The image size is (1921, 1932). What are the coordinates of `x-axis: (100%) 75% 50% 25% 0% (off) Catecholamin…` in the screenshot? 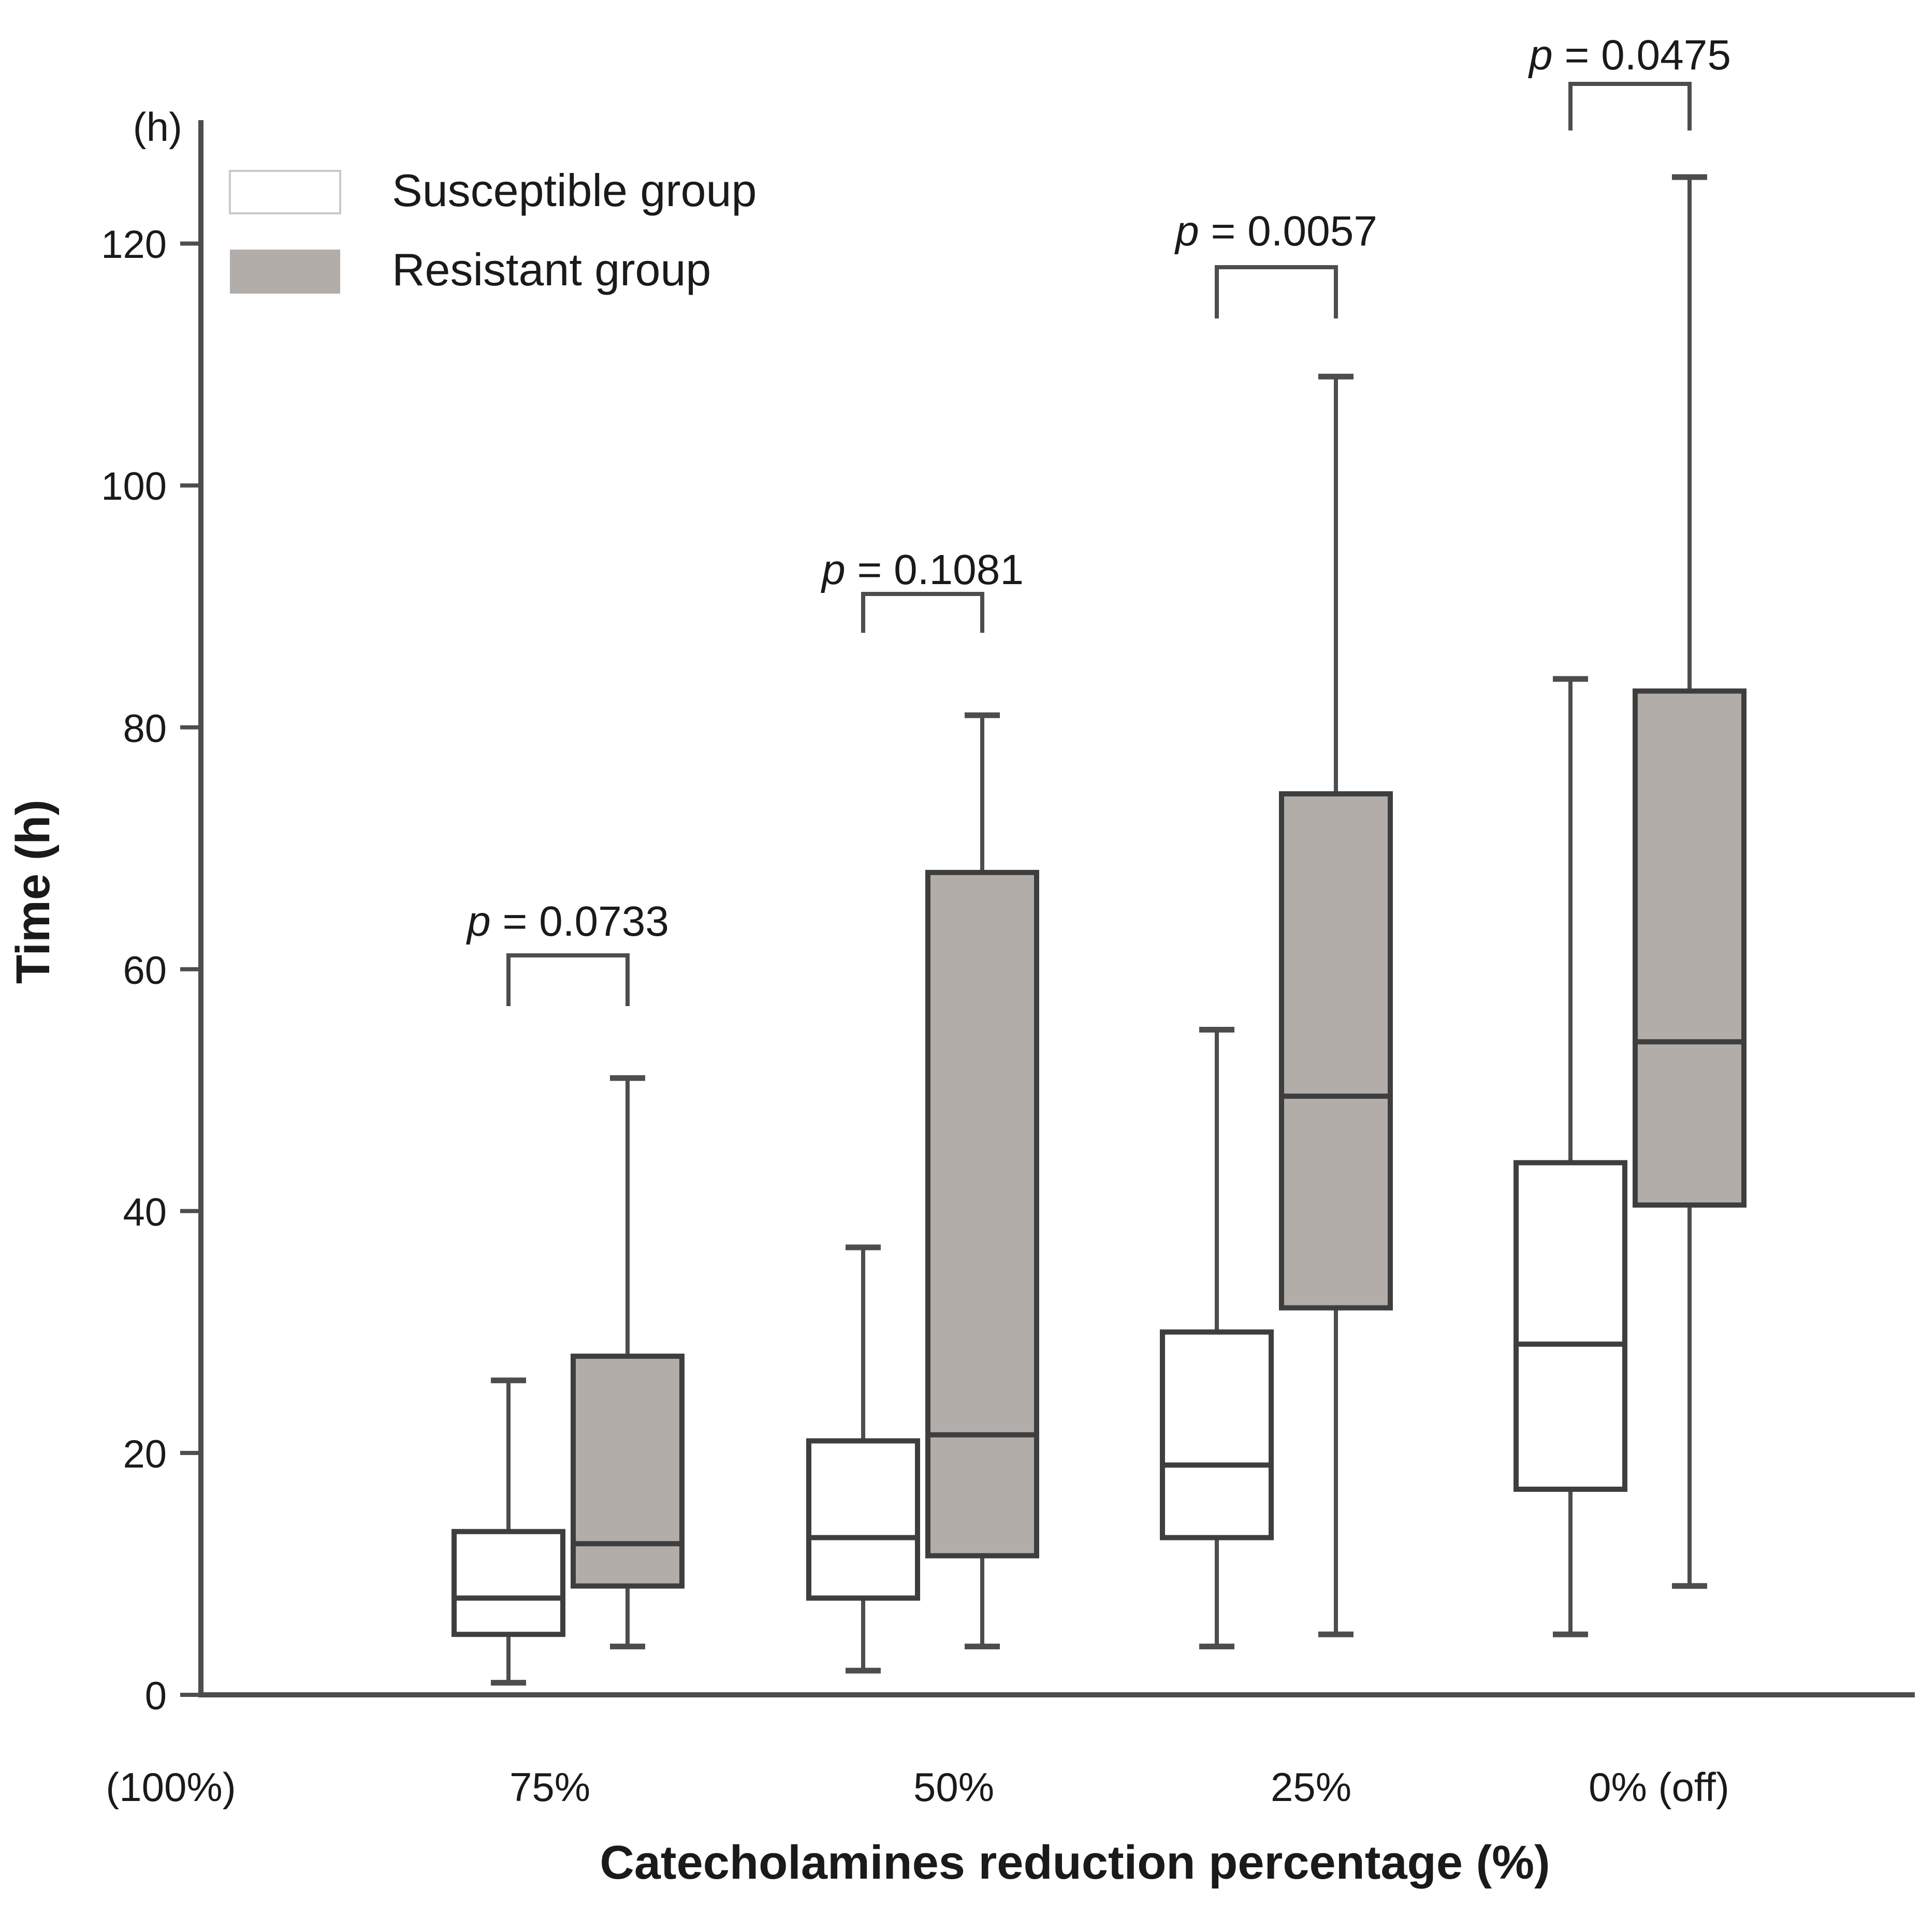 It's located at (1011, 1790).